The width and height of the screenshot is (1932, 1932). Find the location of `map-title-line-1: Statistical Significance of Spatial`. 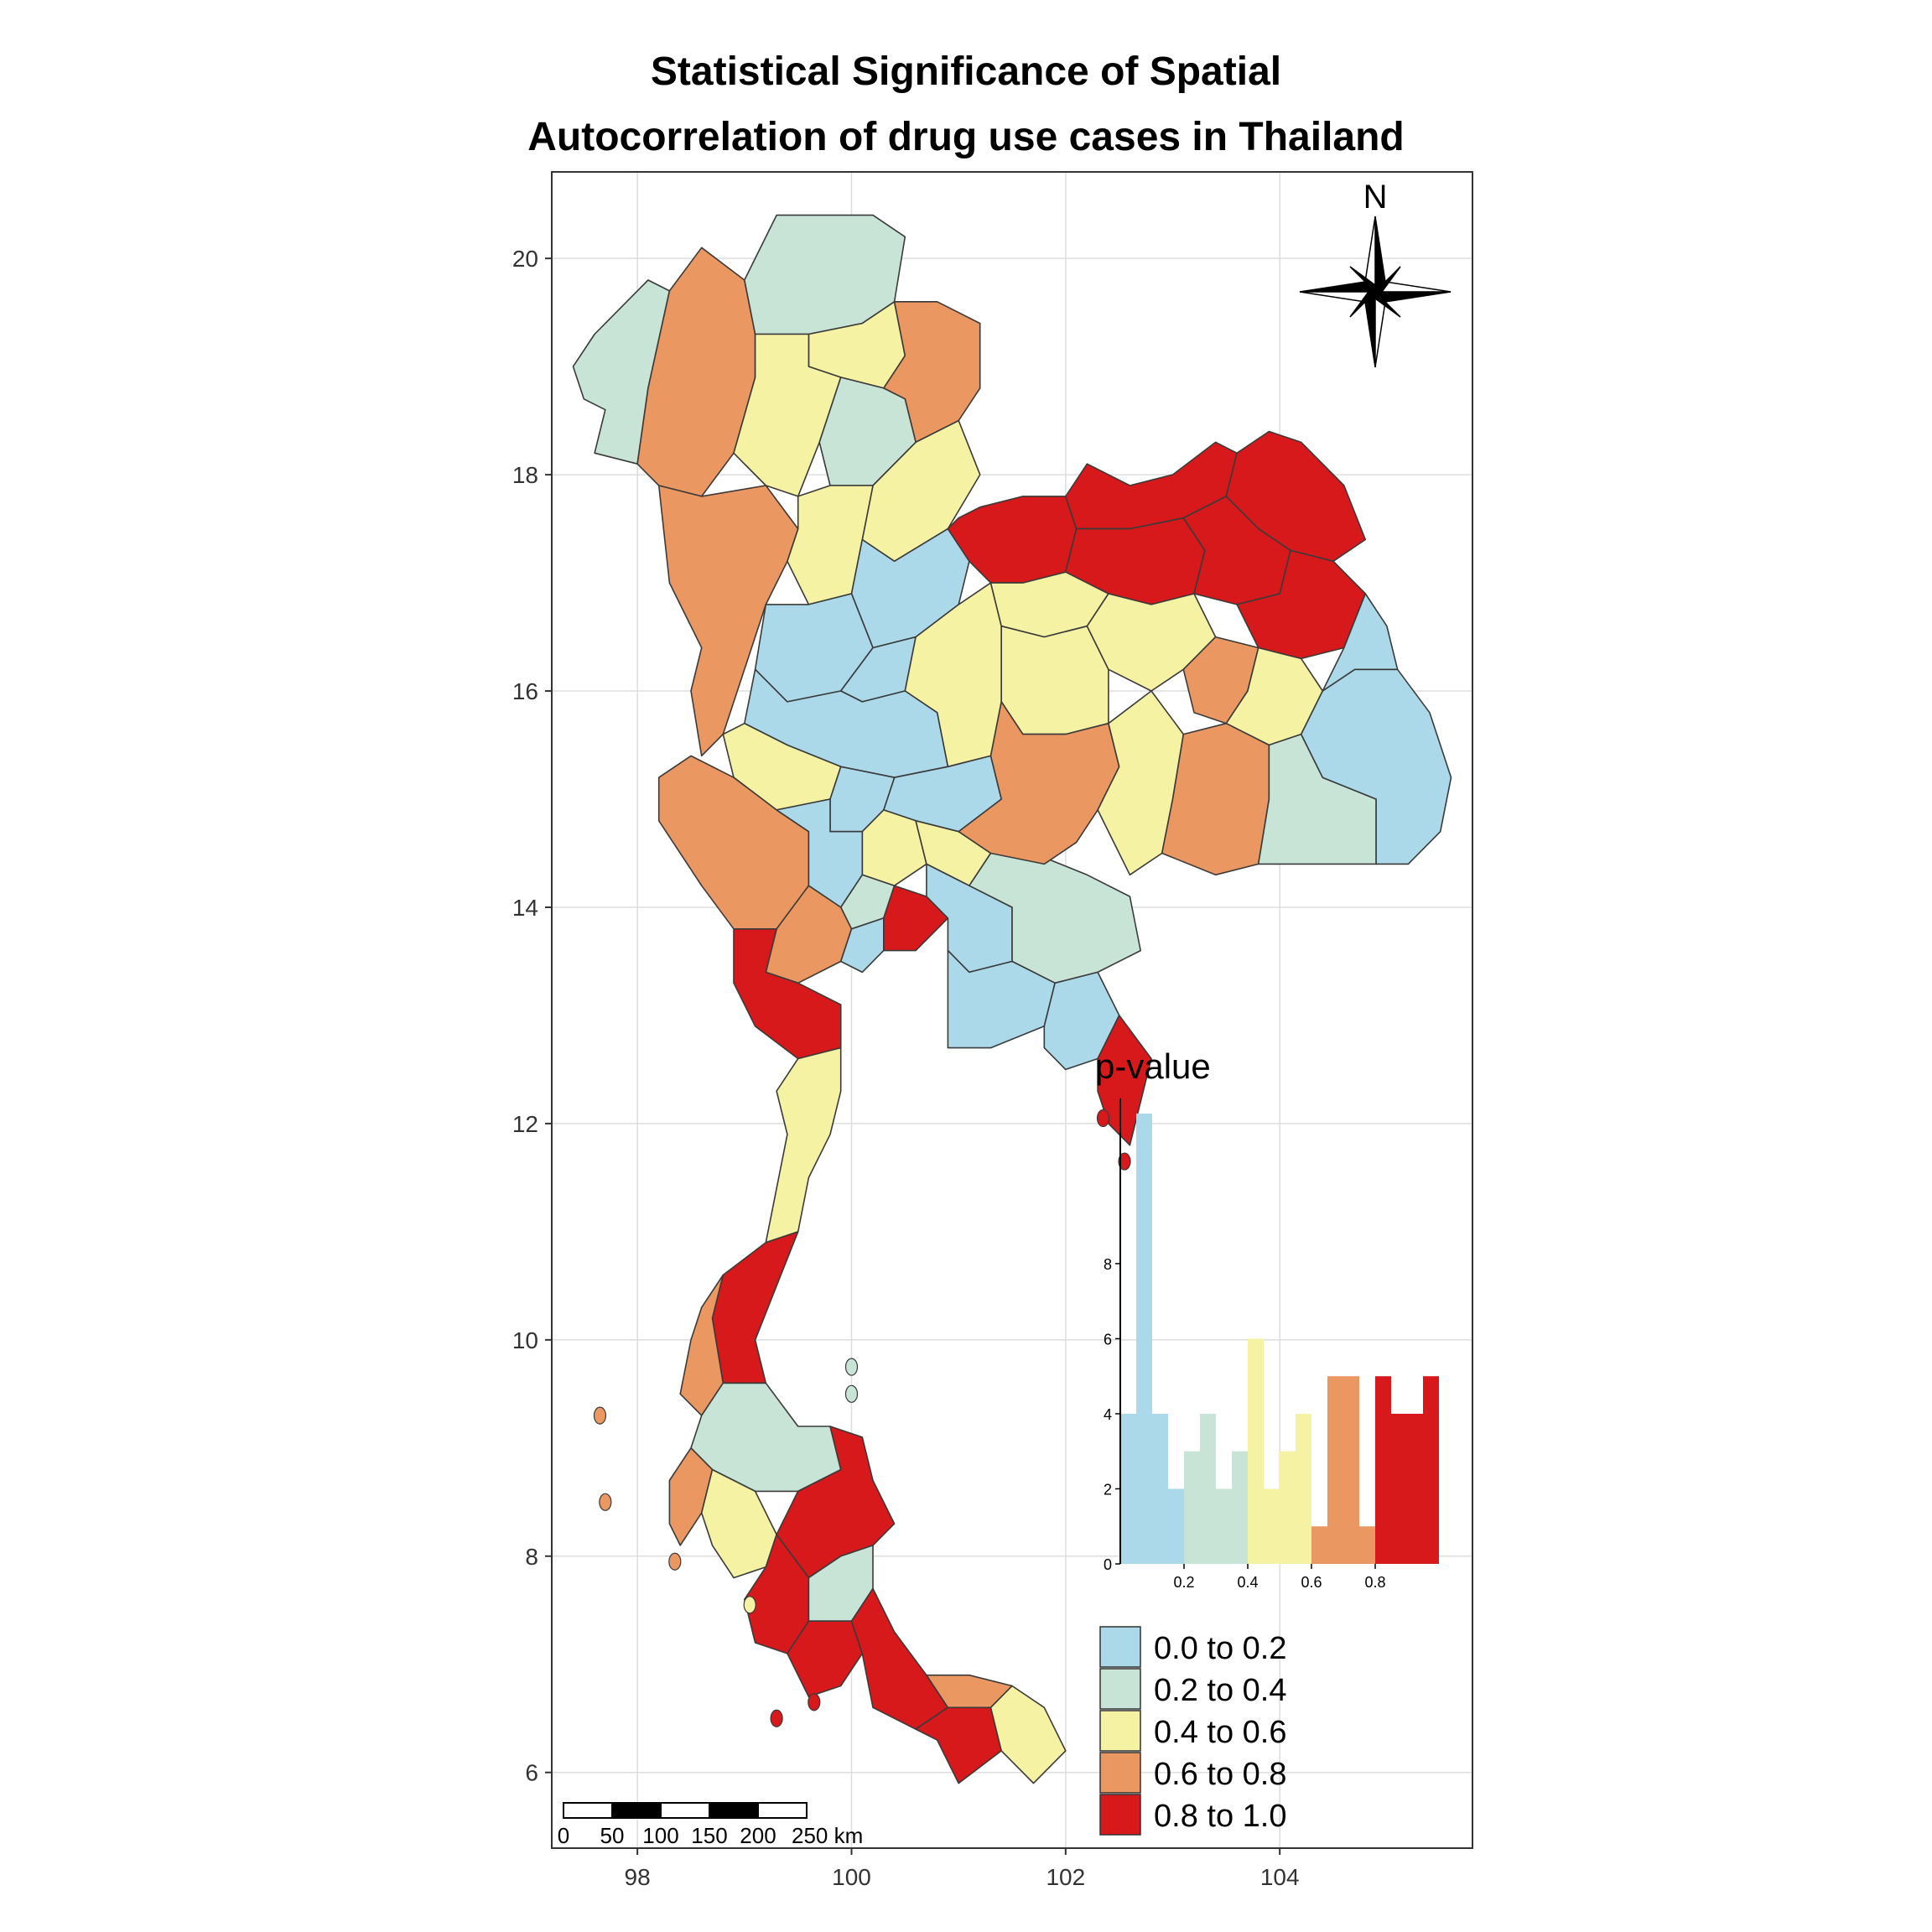

map-title-line-1: Statistical Significance of Spatial is located at coordinates (966, 71).